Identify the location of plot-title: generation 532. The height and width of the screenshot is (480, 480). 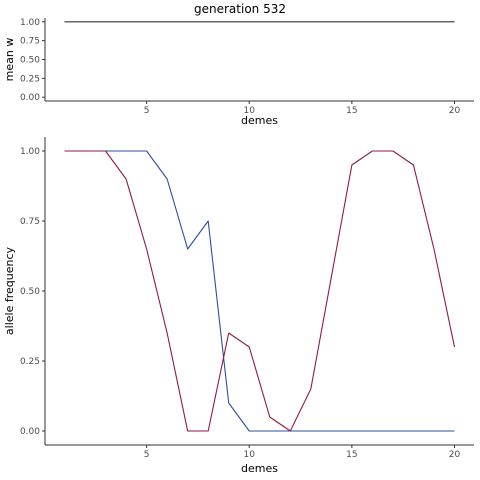
(240, 9).